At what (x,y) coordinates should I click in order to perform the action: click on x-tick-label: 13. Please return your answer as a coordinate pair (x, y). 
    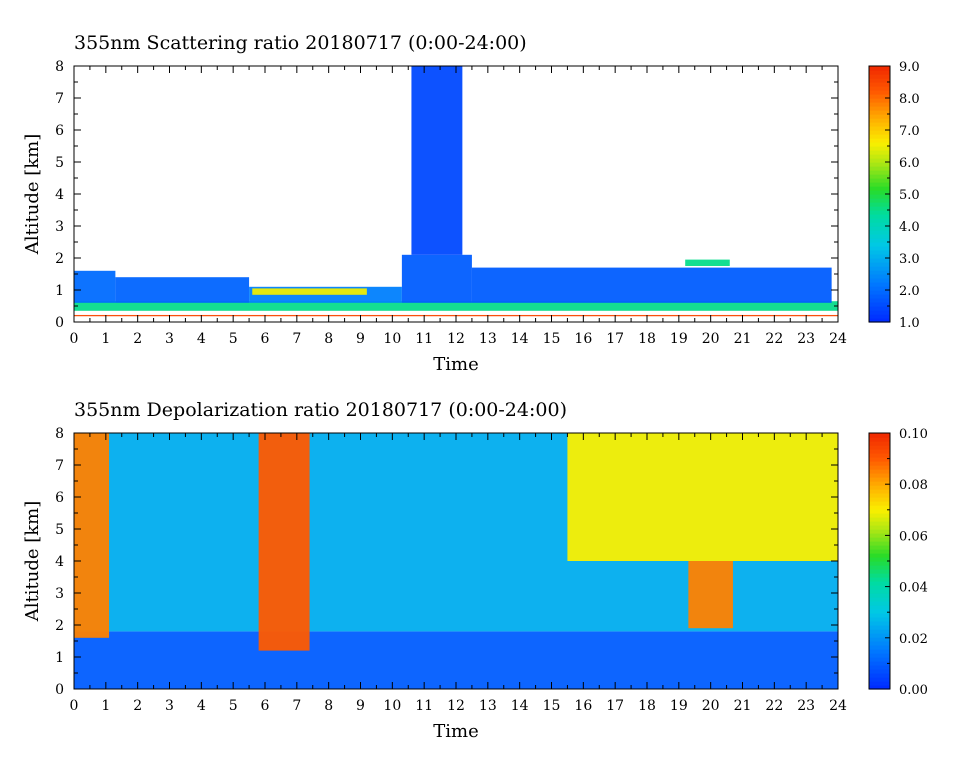
    Looking at the image, I should click on (488, 706).